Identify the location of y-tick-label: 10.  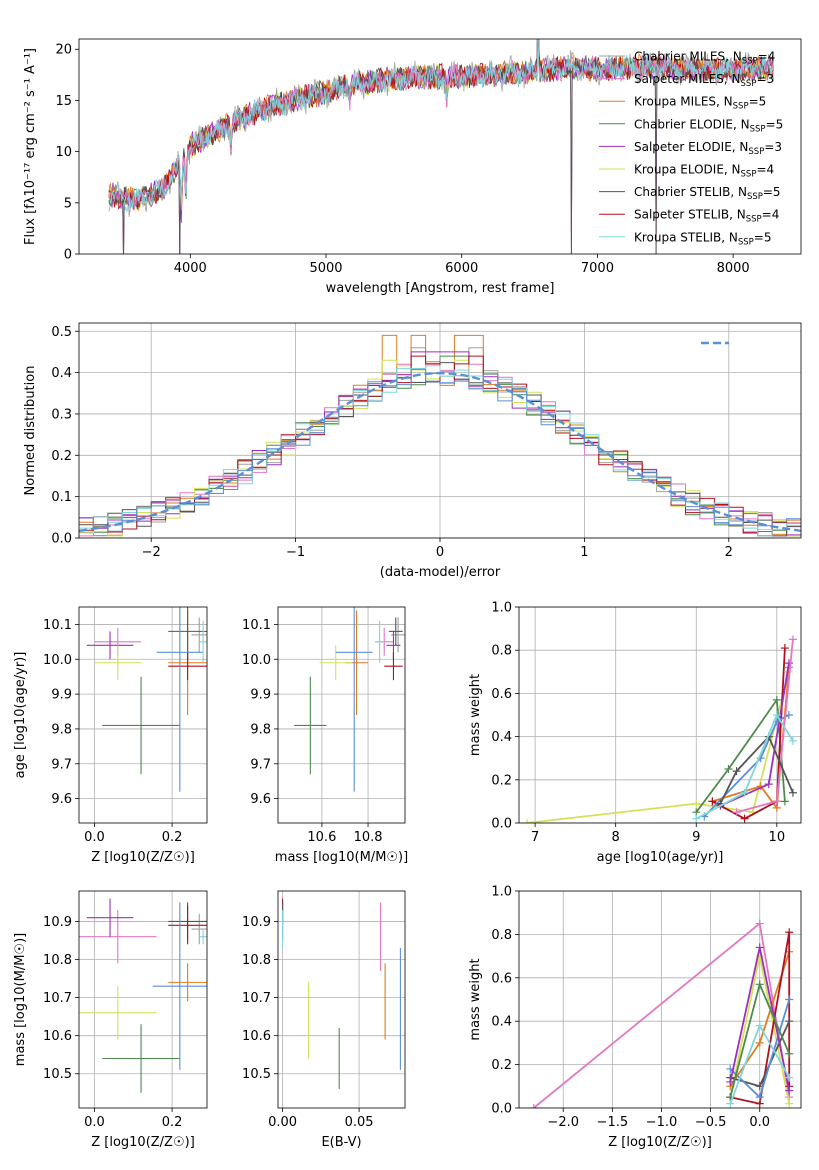
(63, 152).